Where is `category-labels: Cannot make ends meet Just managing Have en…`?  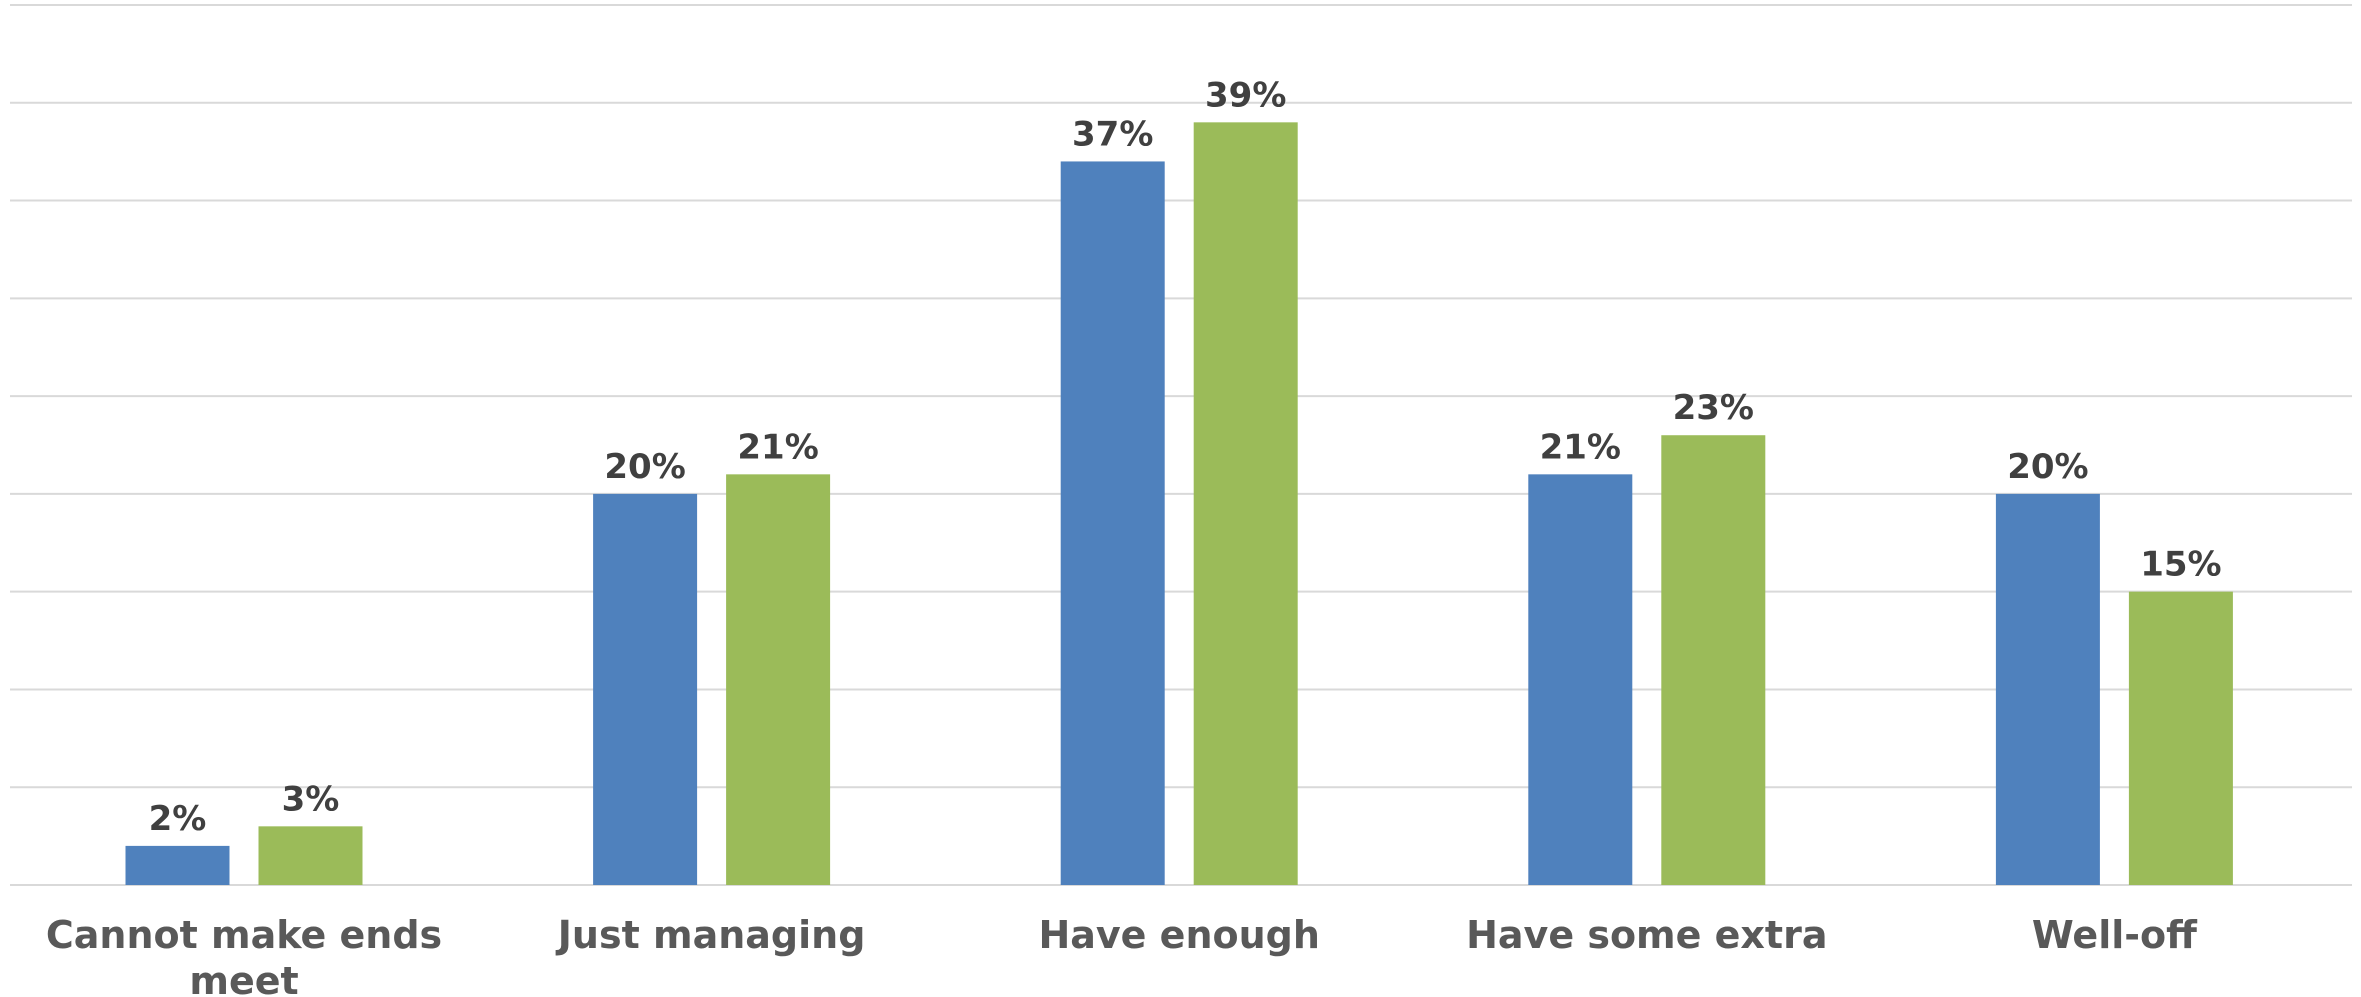
category-labels: Cannot make ends meet Just managing Have en… is located at coordinates (1122, 955).